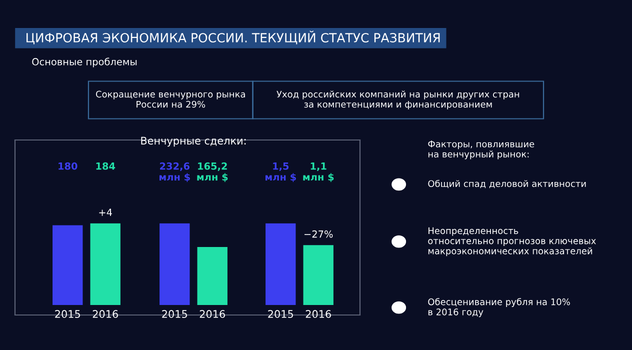 Image resolution: width=632 pixels, height=350 pixels. I want to click on text: Уход российских компаний на рынки других стран за компетенциями и финансированием, so click(398, 100).